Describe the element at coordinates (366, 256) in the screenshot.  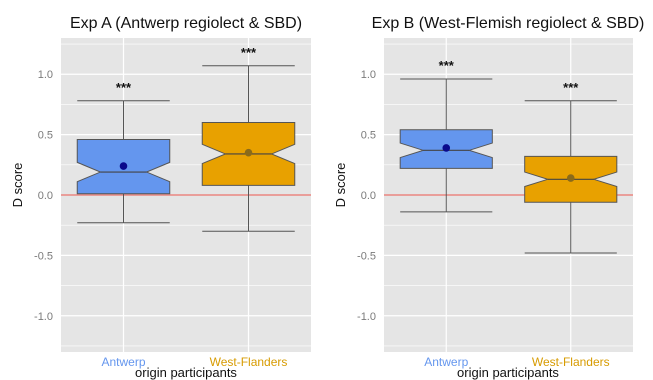
I see `panel-b-y-tick-label: -0.5` at that location.